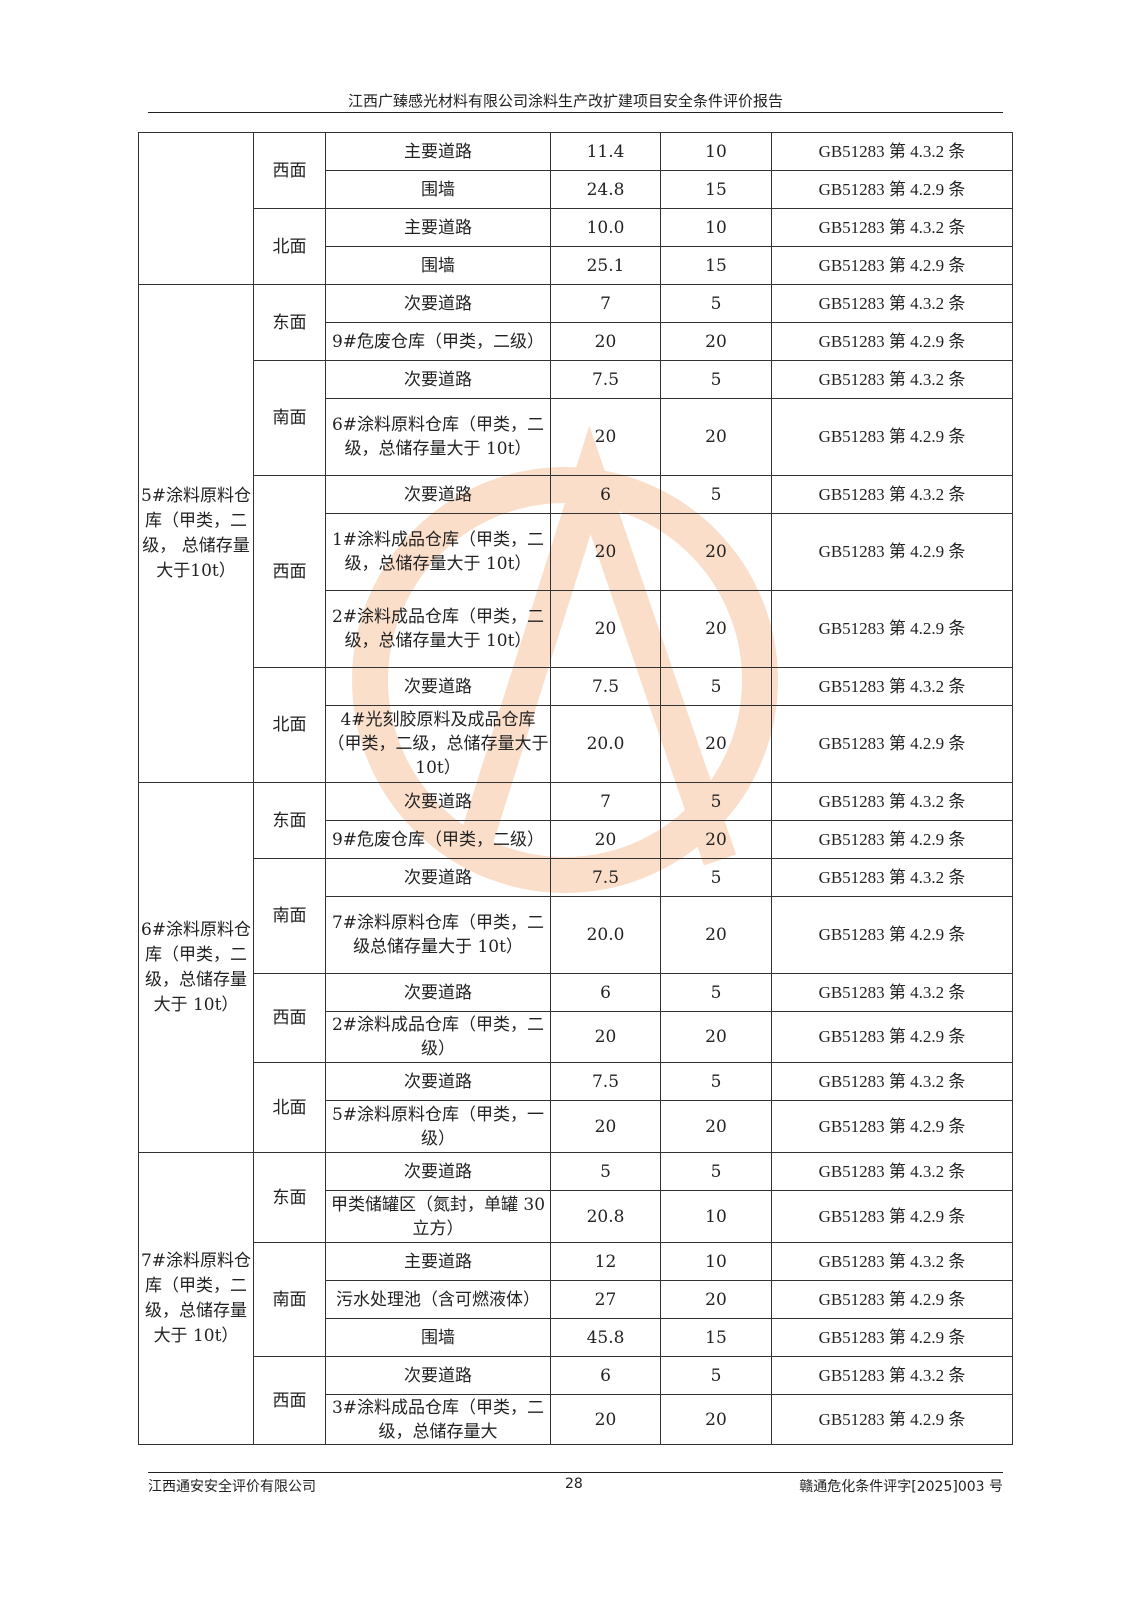 The image size is (1131, 1600). Describe the element at coordinates (196, 967) in the screenshot. I see `object-cell: 6#涂料原料仓库（甲类，二级，总储存量大于 10t）` at that location.